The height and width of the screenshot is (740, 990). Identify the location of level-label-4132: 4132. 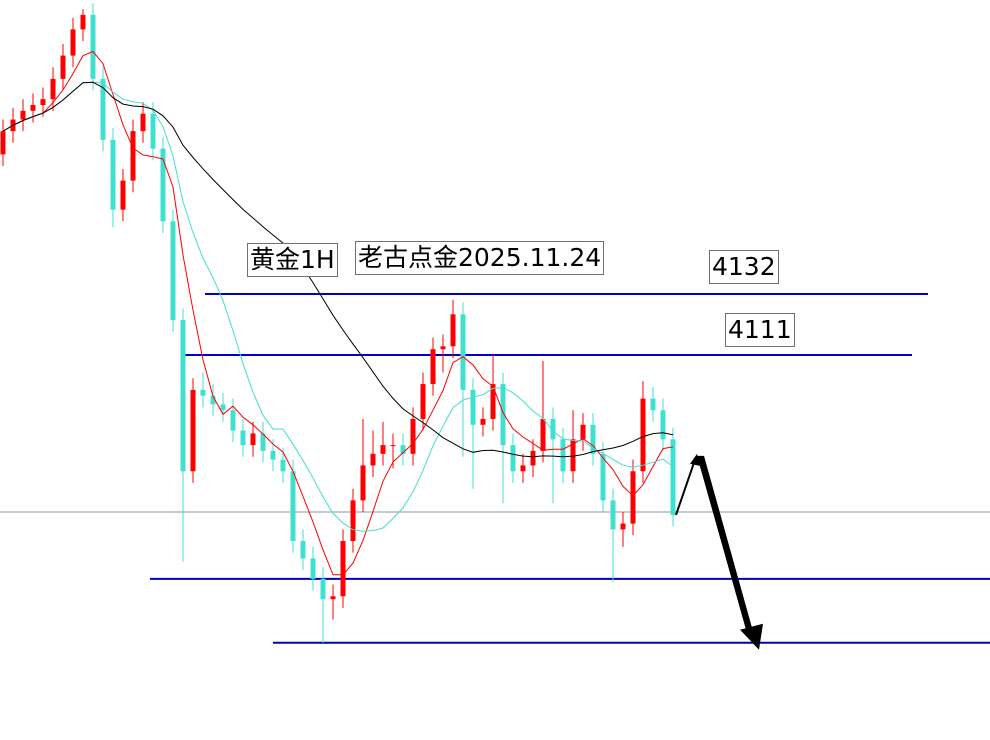
(744, 267).